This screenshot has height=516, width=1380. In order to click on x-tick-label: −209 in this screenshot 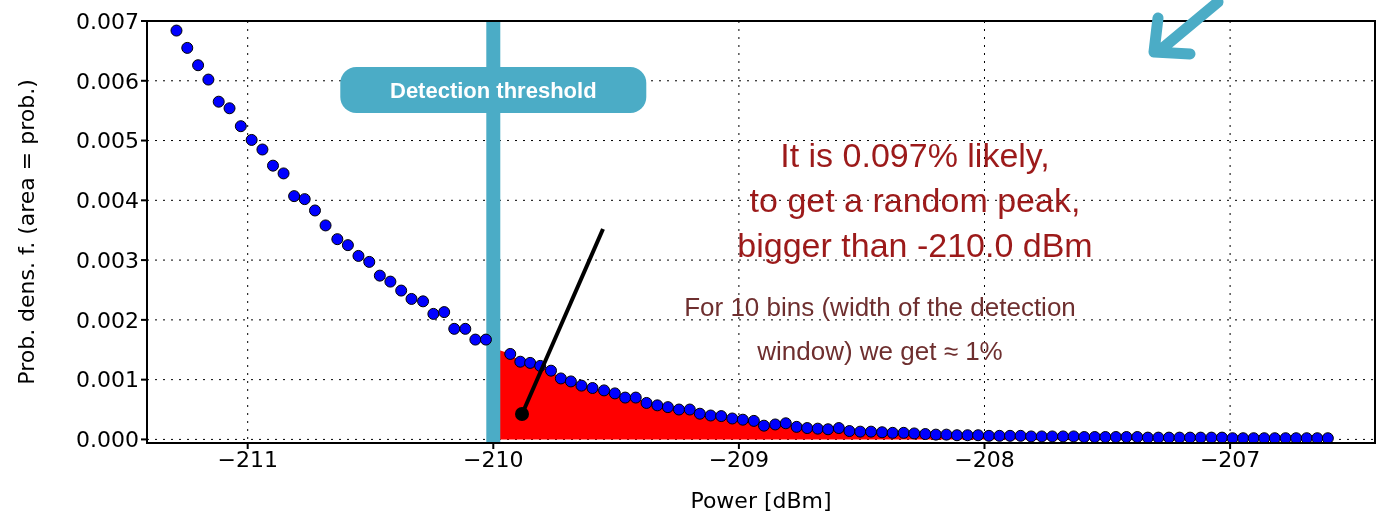, I will do `click(739, 459)`.